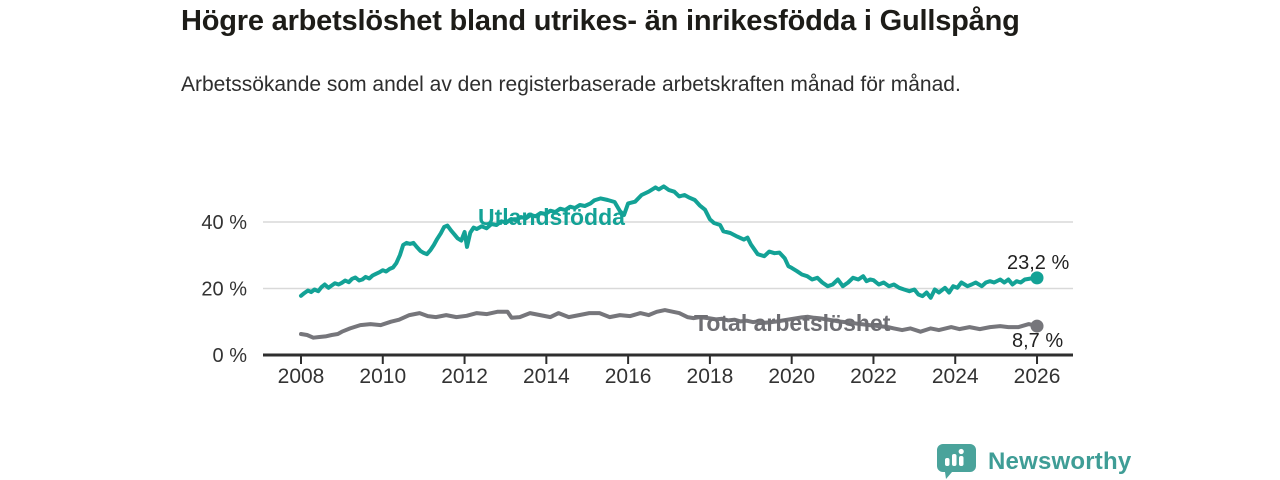 Image resolution: width=1280 pixels, height=480 pixels. I want to click on x-axis-tick-label: 2010, so click(382, 376).